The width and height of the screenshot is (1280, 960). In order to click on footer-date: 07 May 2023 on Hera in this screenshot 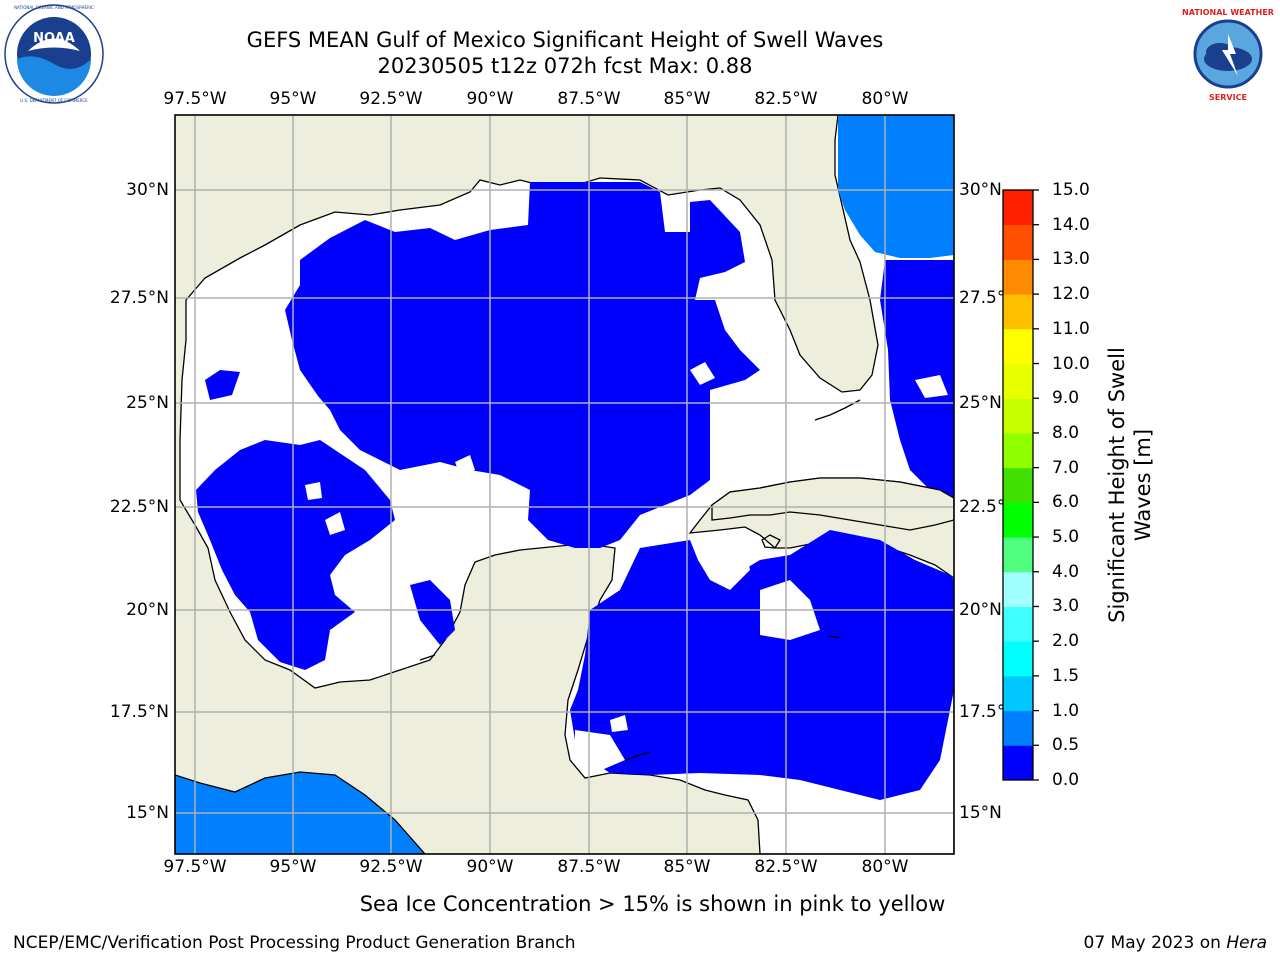, I will do `click(1176, 943)`.